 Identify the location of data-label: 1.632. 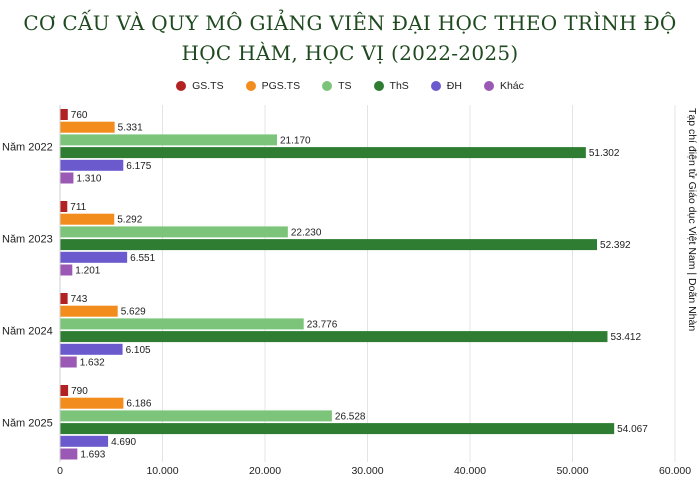
(92, 363).